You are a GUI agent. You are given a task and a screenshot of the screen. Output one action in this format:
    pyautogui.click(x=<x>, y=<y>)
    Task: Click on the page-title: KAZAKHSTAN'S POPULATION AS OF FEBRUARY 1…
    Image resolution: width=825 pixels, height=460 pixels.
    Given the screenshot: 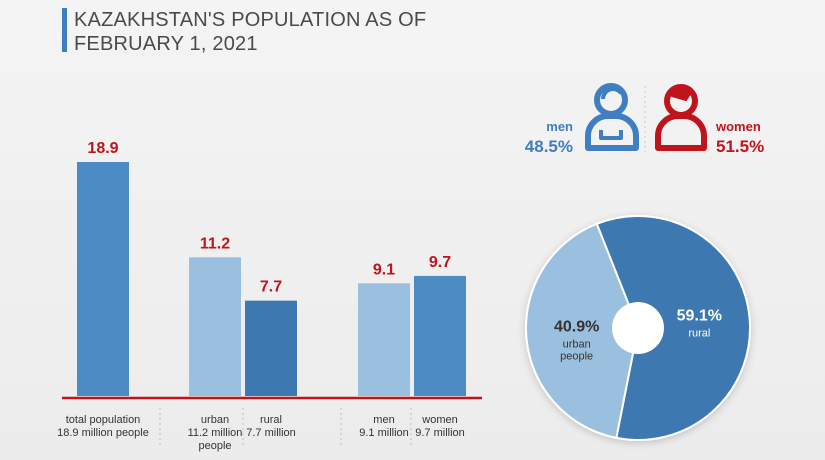 What is the action you would take?
    pyautogui.click(x=250, y=32)
    